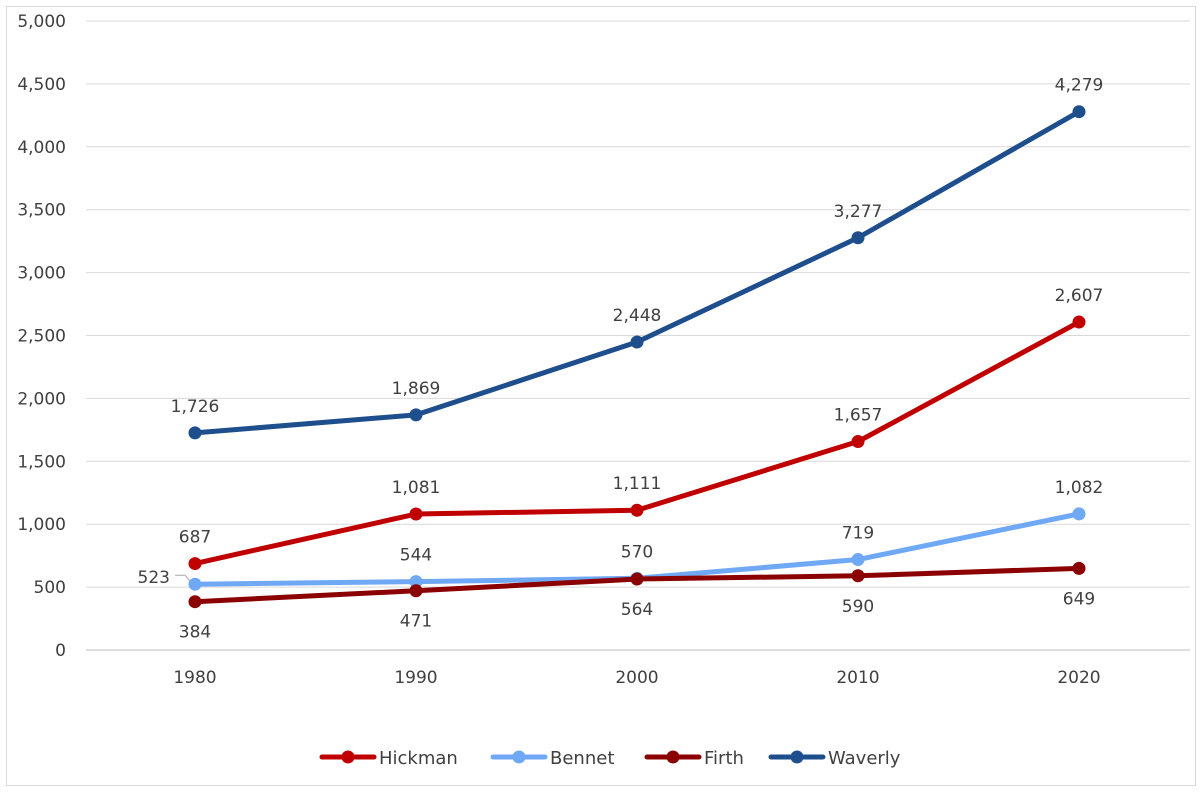 This screenshot has height=792, width=1204. I want to click on y-tick-label: 2,500, so click(41, 337).